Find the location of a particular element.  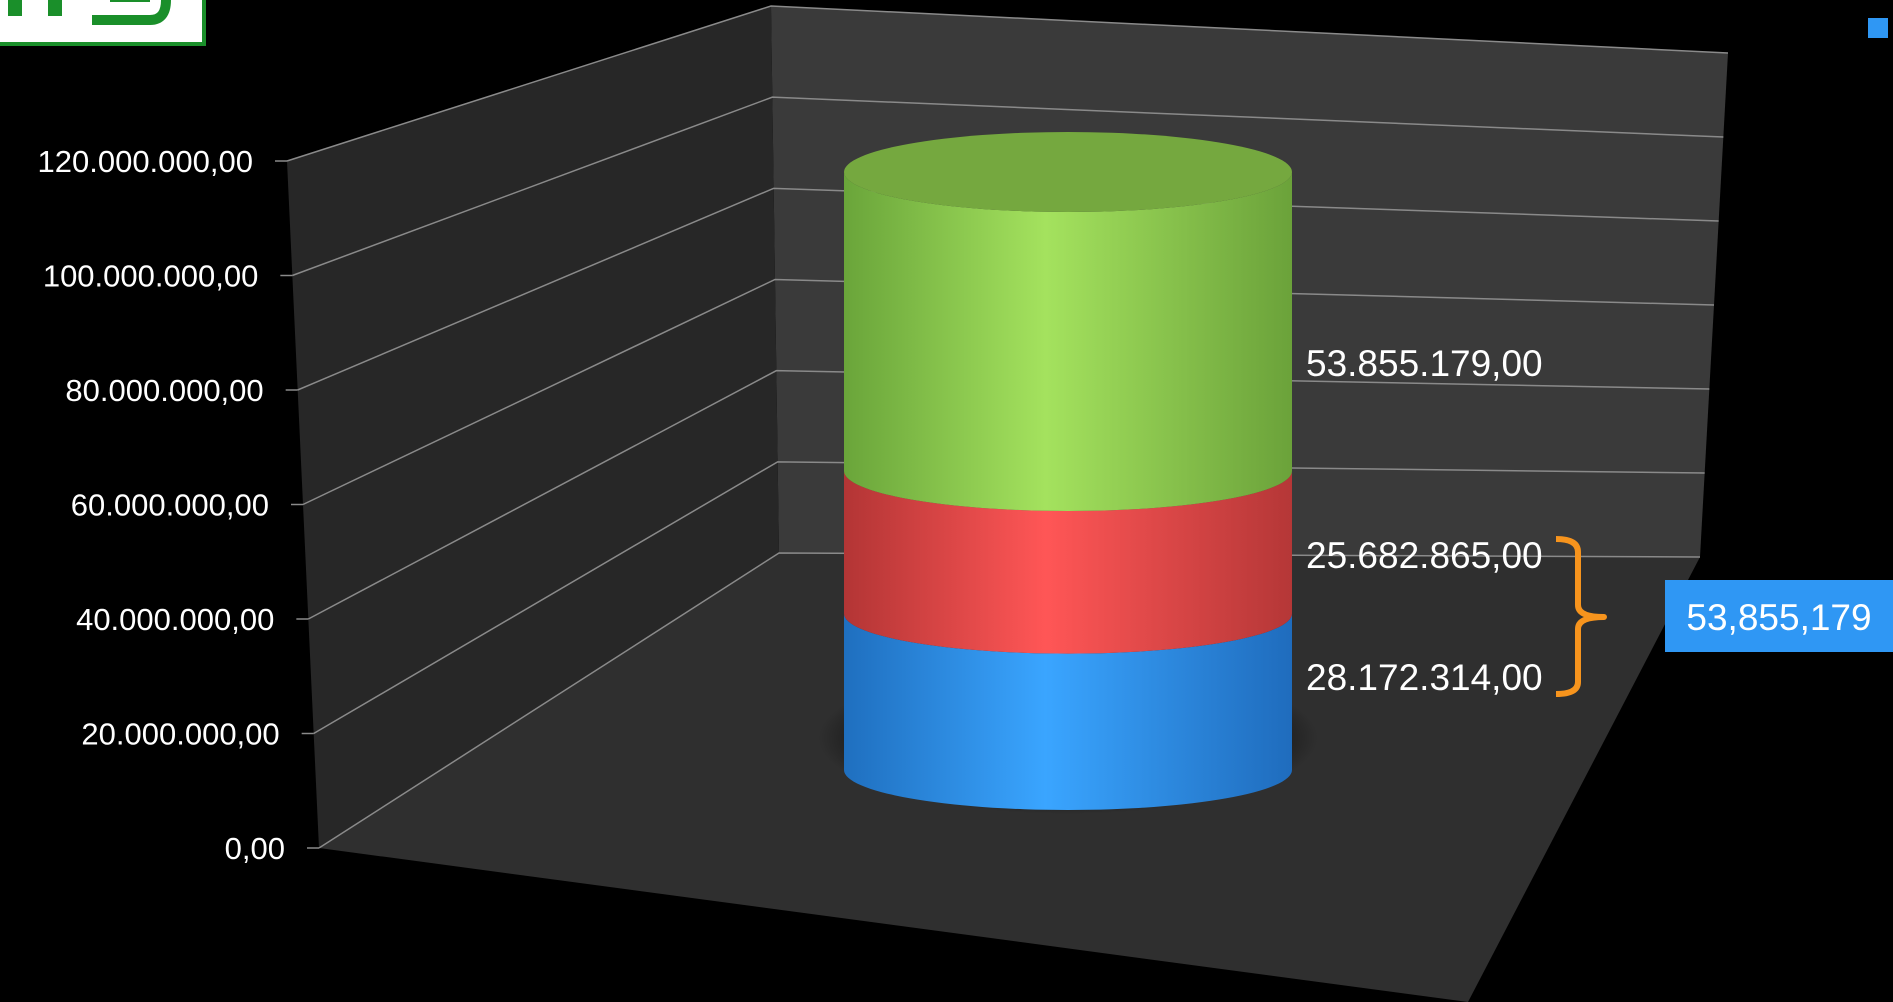

brace is located at coordinates (1581, 616).